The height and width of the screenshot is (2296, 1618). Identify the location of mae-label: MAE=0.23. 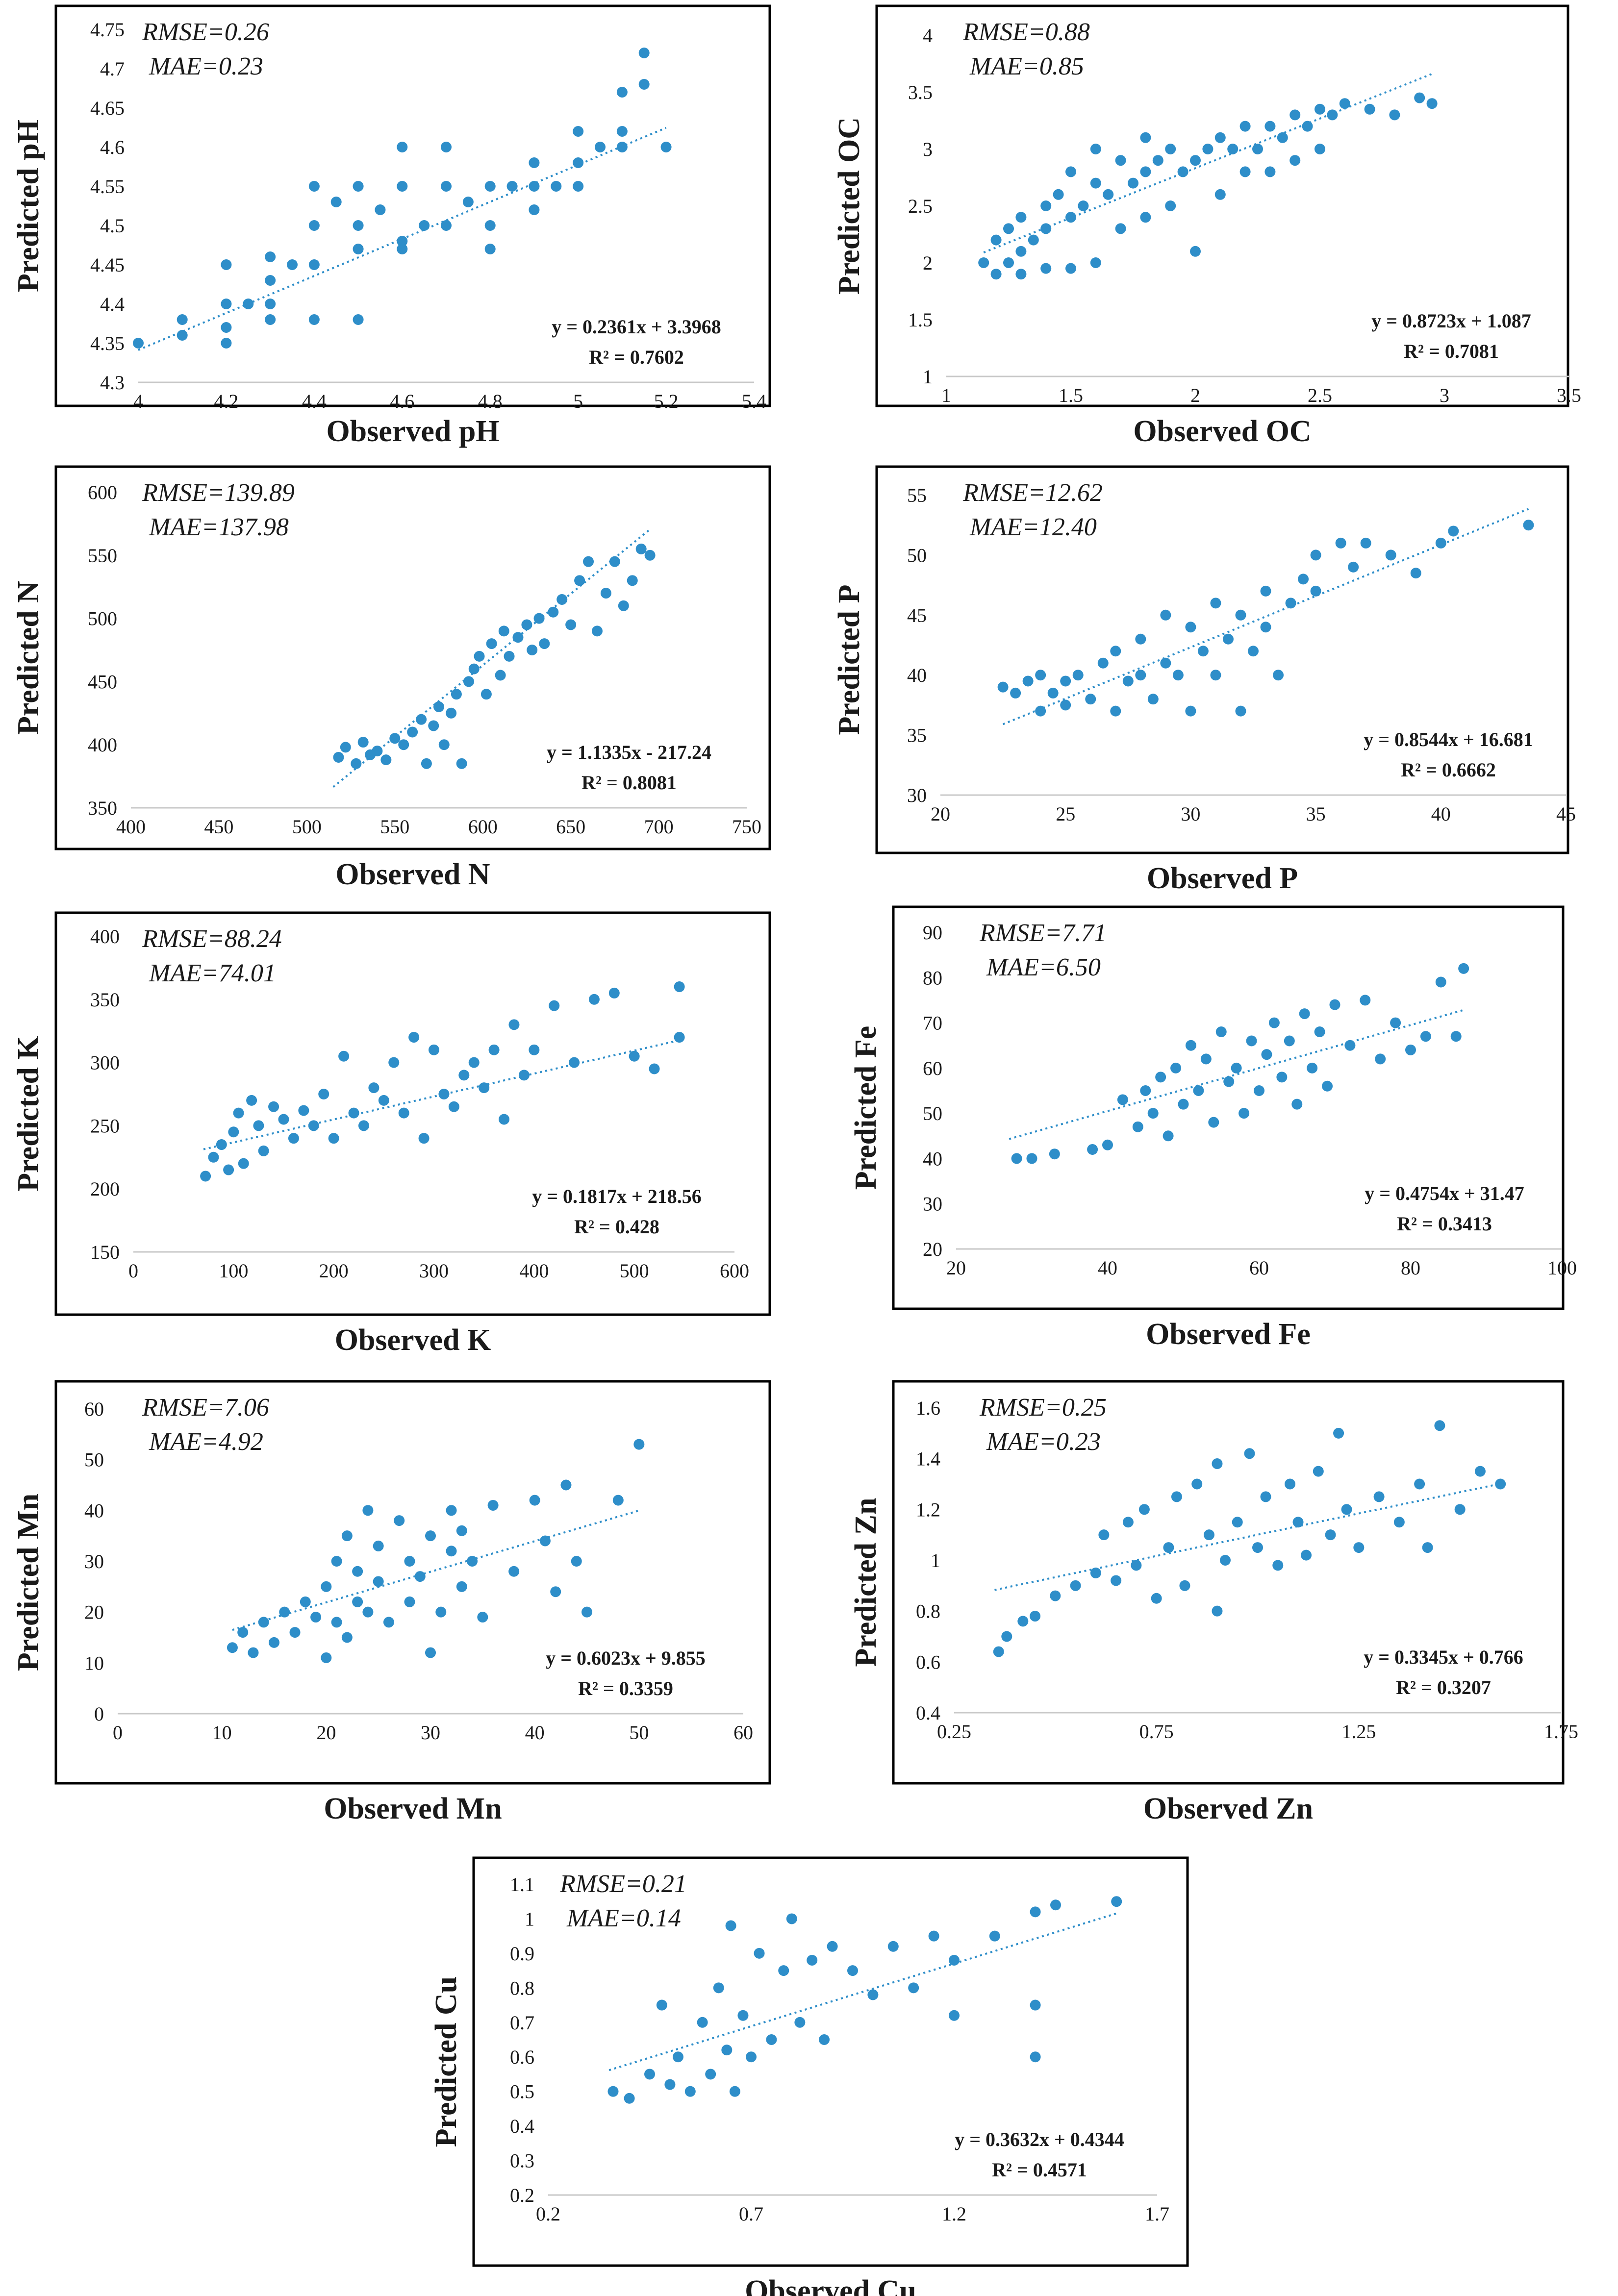
(206, 66).